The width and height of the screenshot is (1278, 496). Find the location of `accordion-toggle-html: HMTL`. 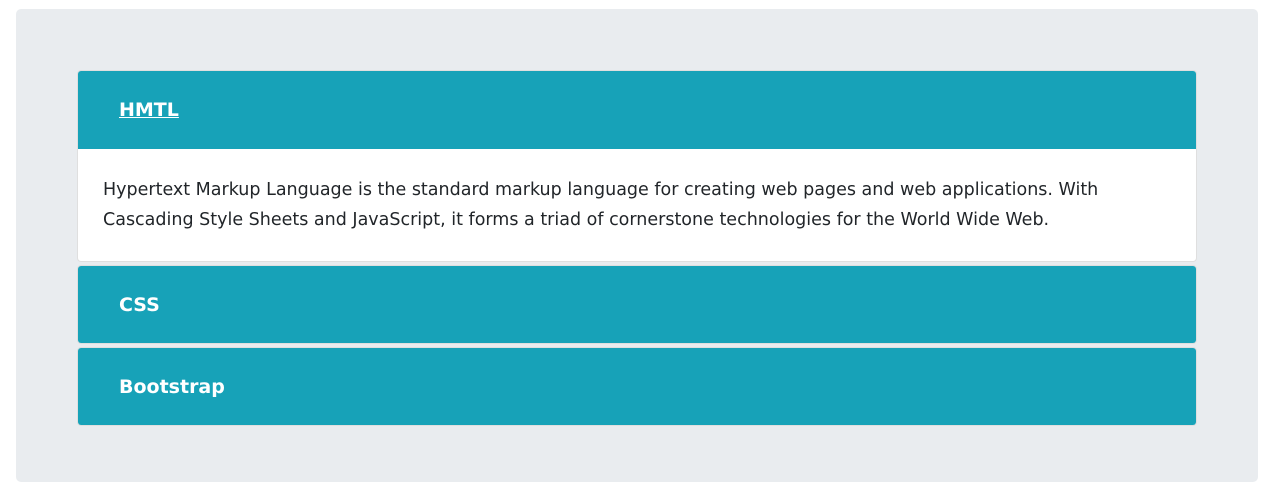

accordion-toggle-html: HMTL is located at coordinates (149, 110).